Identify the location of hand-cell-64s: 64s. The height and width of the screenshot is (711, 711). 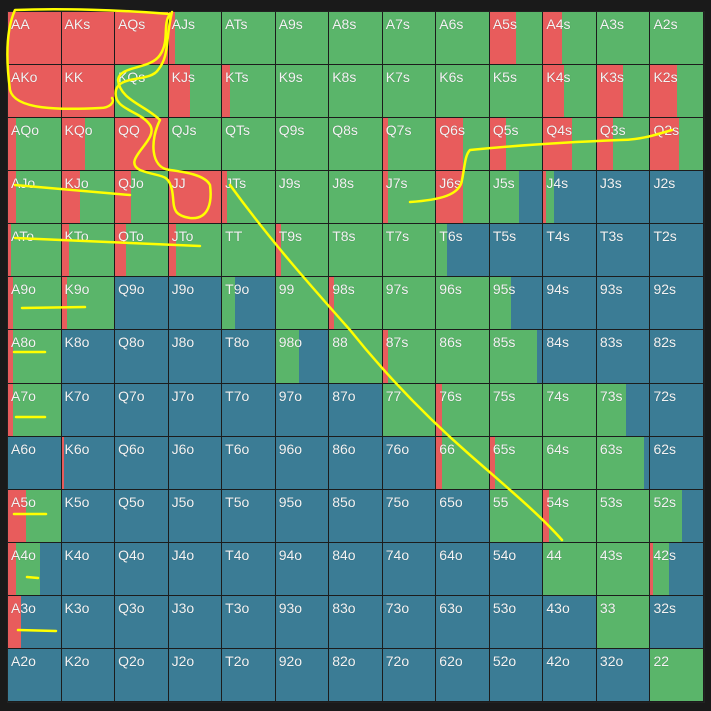
(570, 463).